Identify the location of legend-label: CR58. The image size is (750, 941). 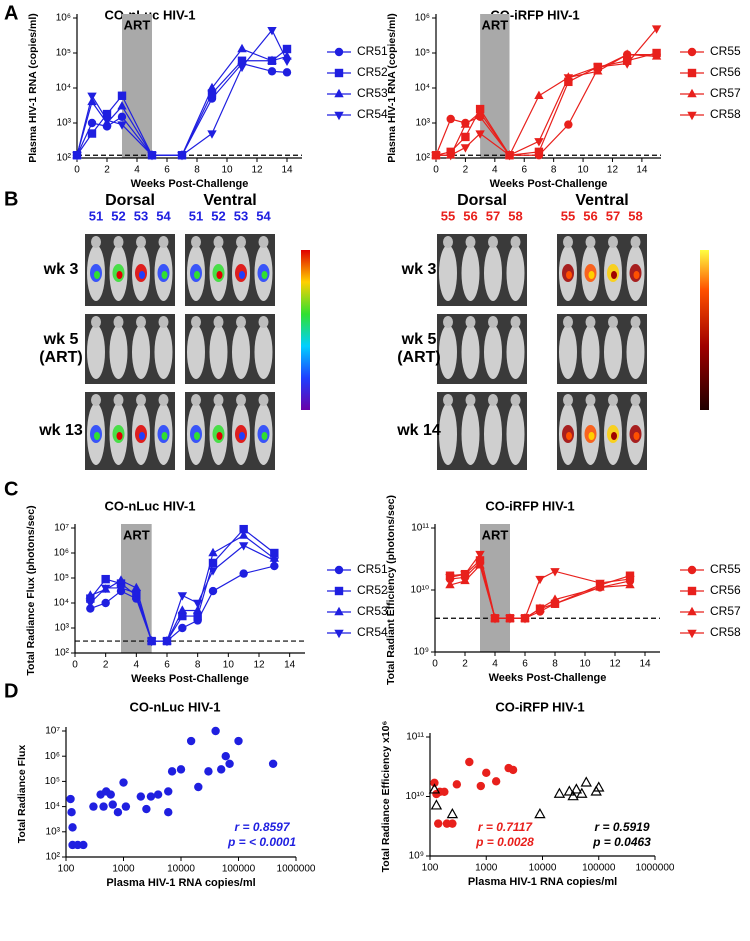
(725, 632).